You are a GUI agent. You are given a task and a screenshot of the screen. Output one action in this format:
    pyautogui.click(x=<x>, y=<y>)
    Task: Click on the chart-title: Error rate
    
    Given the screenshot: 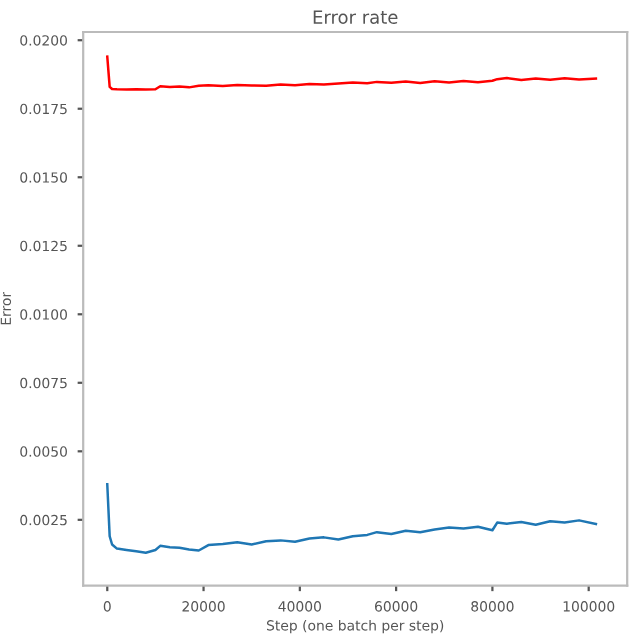 What is the action you would take?
    pyautogui.click(x=355, y=17)
    